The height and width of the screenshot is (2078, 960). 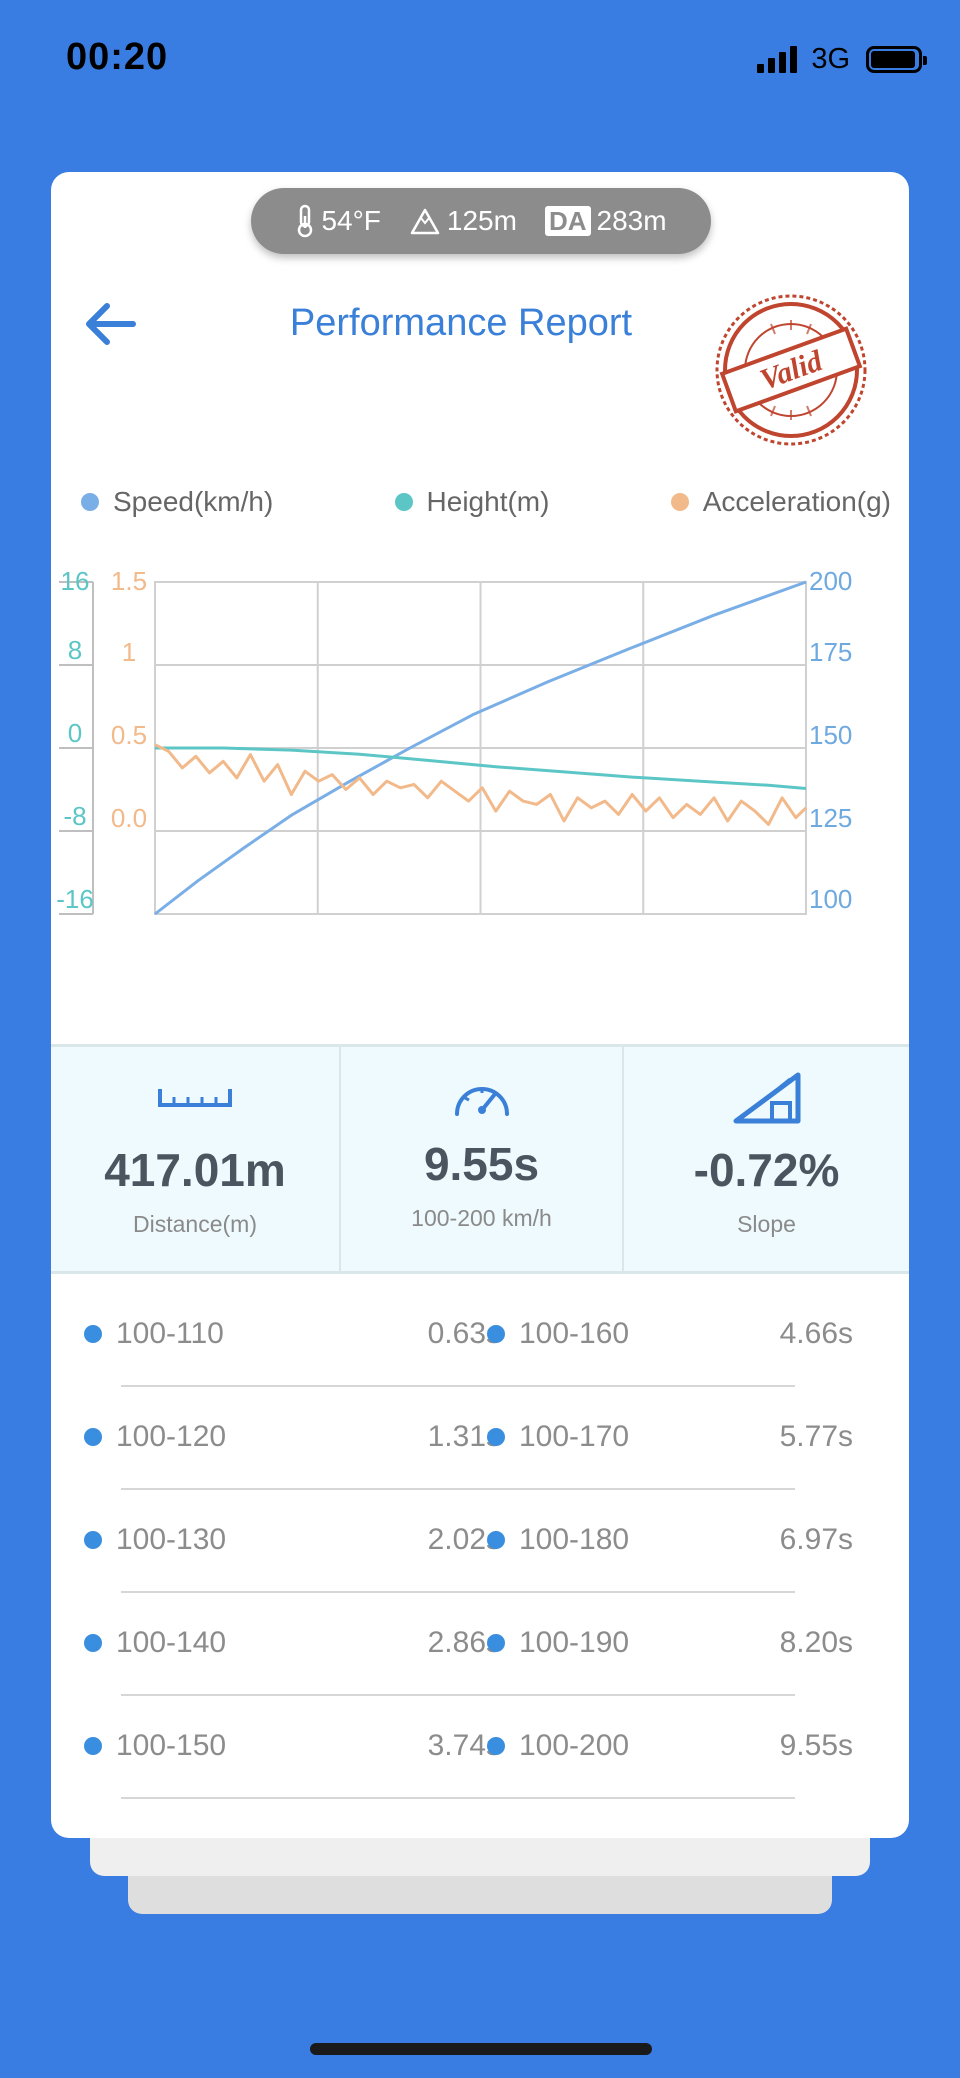 I want to click on legend-acceleration: Acceleration(g), so click(x=780, y=502).